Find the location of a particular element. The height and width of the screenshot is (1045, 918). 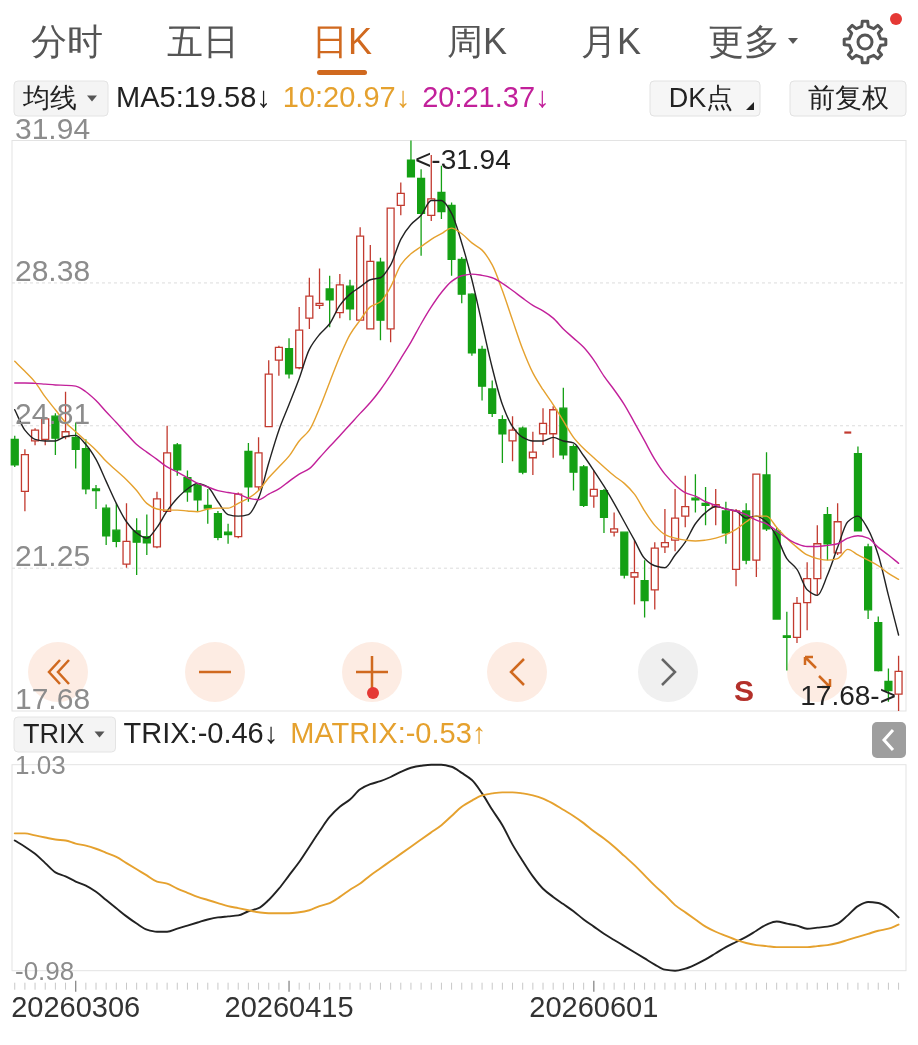

text: TRIX:-0.46↓ is located at coordinates (201, 733).